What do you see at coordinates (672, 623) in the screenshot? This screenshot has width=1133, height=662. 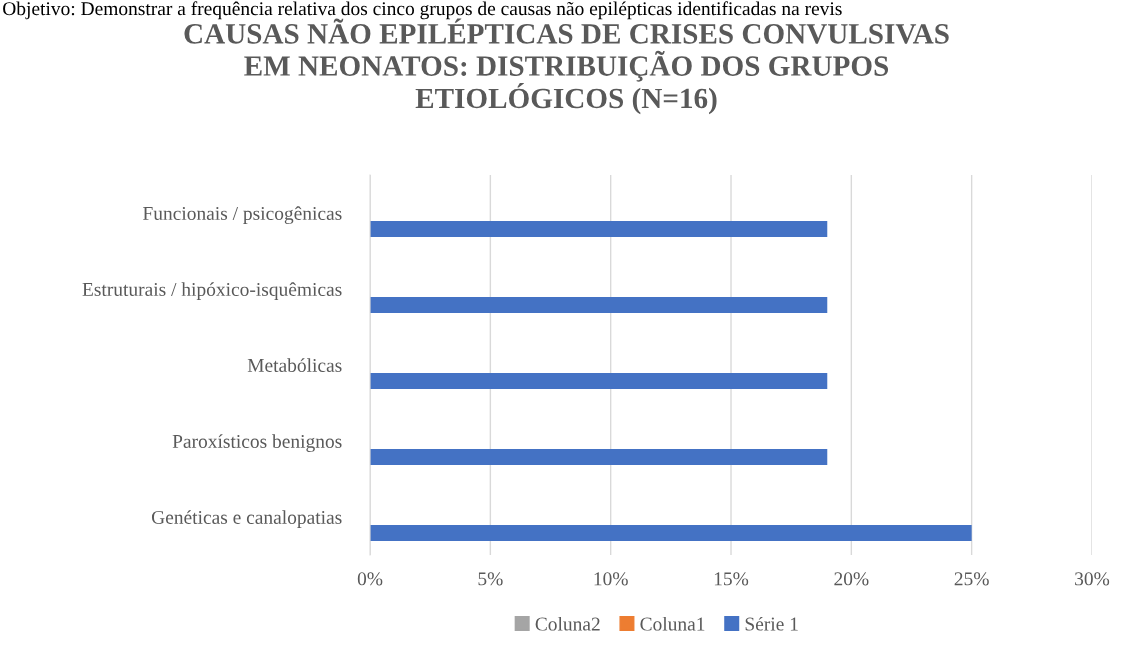 I see `legend-label: Coluna1` at bounding box center [672, 623].